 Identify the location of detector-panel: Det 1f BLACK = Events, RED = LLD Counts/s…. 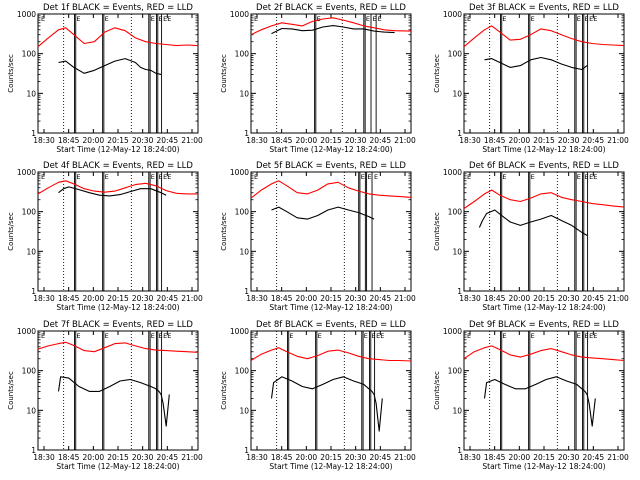
(105, 78).